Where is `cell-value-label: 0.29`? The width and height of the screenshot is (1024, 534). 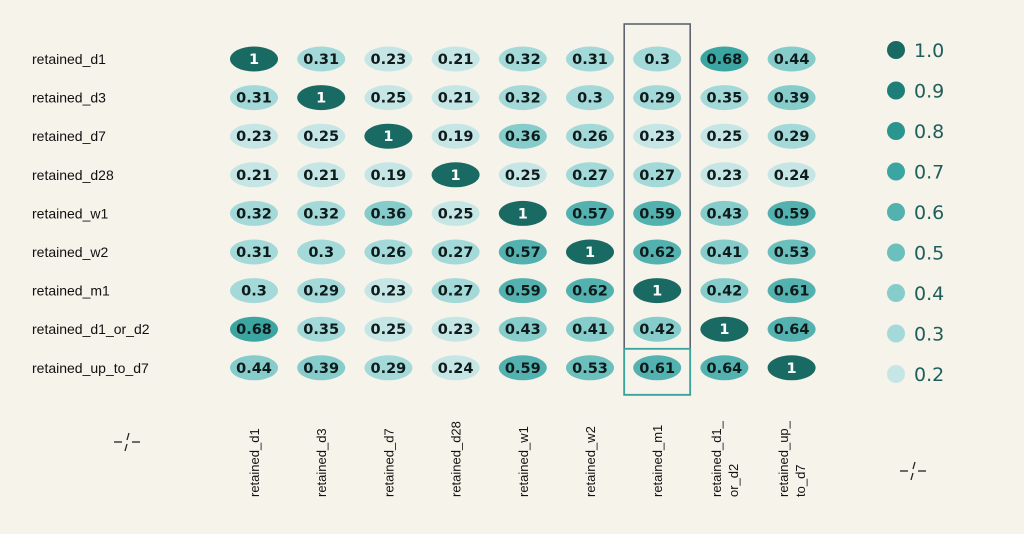 cell-value-label: 0.29 is located at coordinates (321, 292).